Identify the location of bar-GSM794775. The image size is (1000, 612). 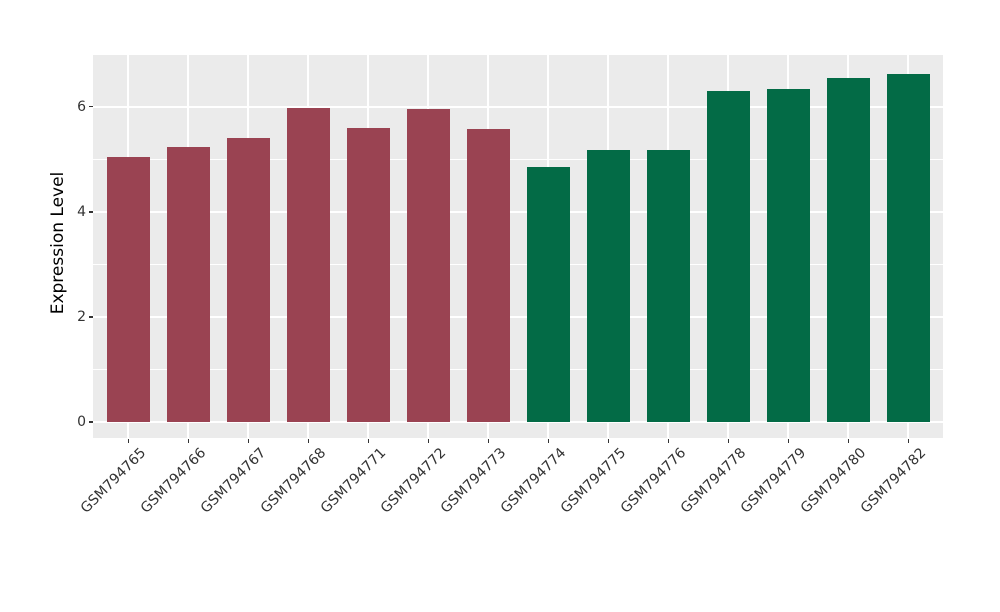
(608, 285).